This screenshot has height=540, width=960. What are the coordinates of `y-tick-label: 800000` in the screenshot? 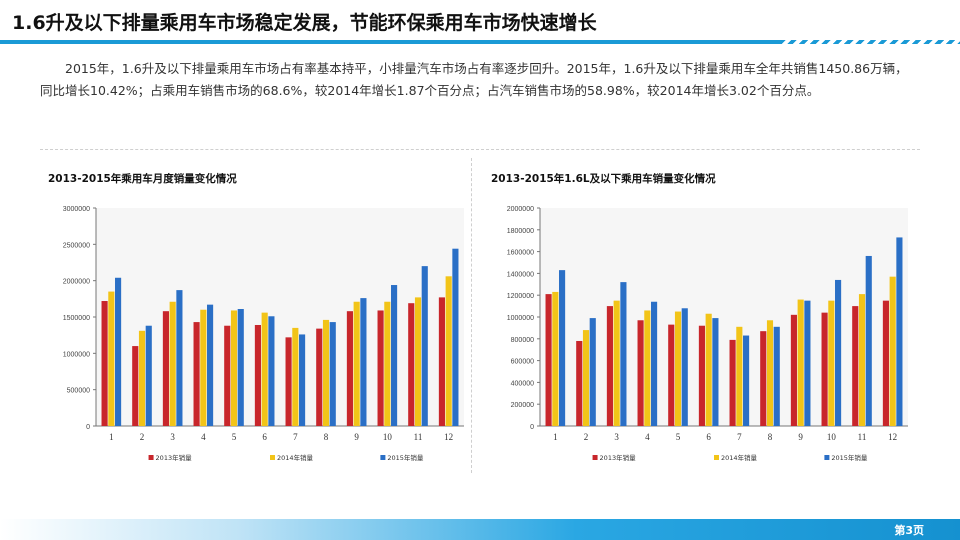 It's located at (522, 340).